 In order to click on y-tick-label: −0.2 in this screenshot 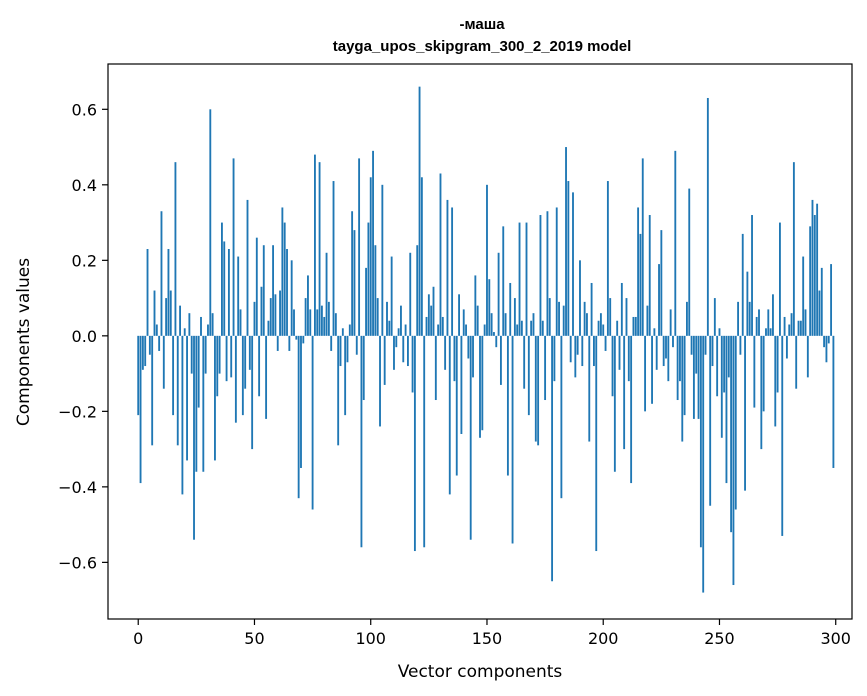, I will do `click(77, 411)`.